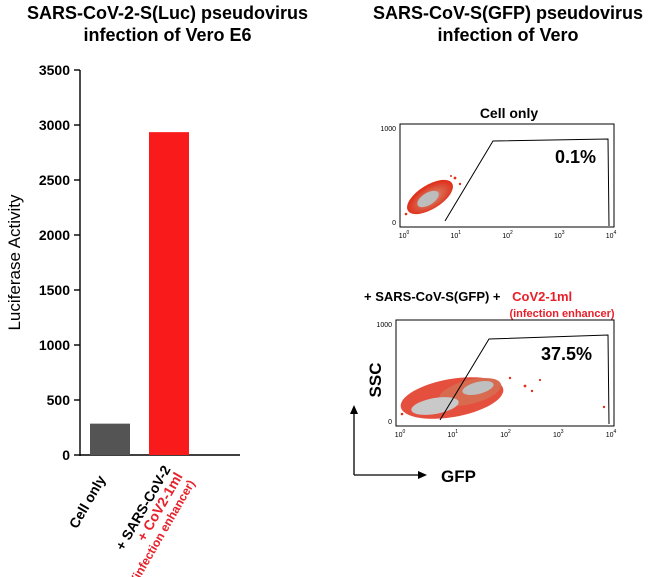 The height and width of the screenshot is (577, 671). Describe the element at coordinates (167, 13) in the screenshot. I see `left-title-line1: SARS-CoV-2-S(Luc) pseudovirus` at that location.